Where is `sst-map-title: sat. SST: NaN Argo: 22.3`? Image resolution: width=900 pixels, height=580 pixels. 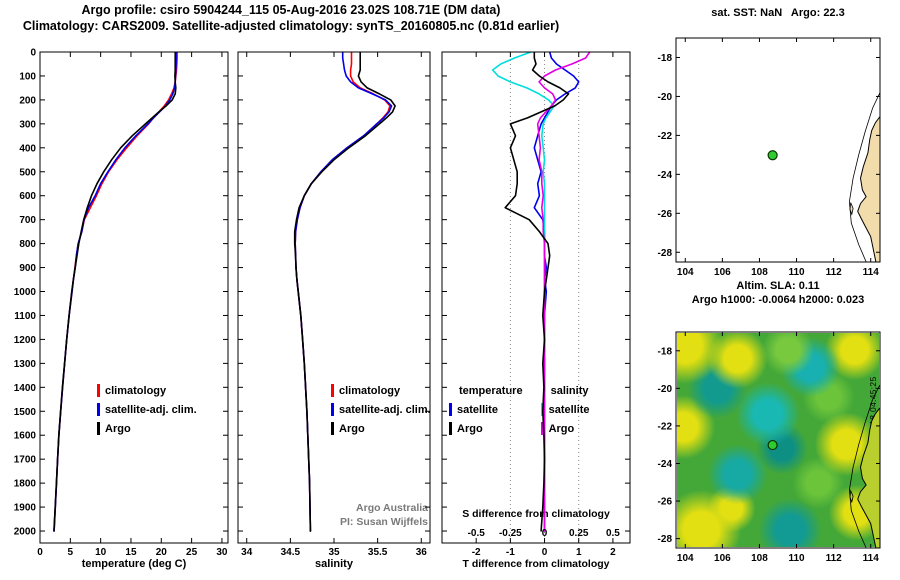 sst-map-title: sat. SST: NaN Argo: 22.3 is located at coordinates (778, 13).